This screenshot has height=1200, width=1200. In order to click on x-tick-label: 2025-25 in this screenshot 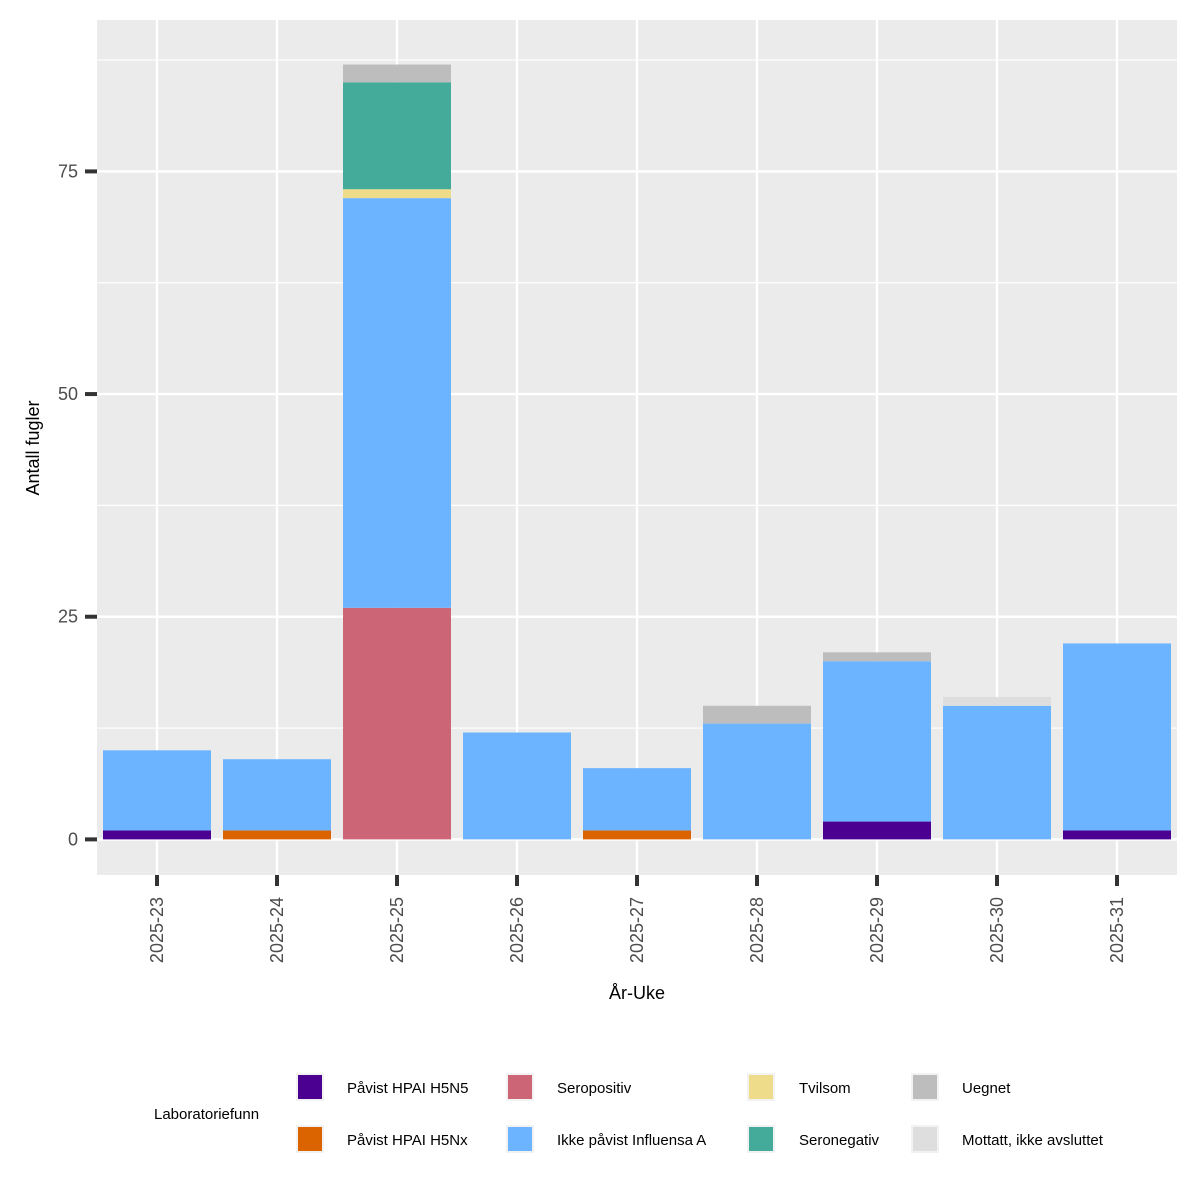, I will do `click(397, 930)`.